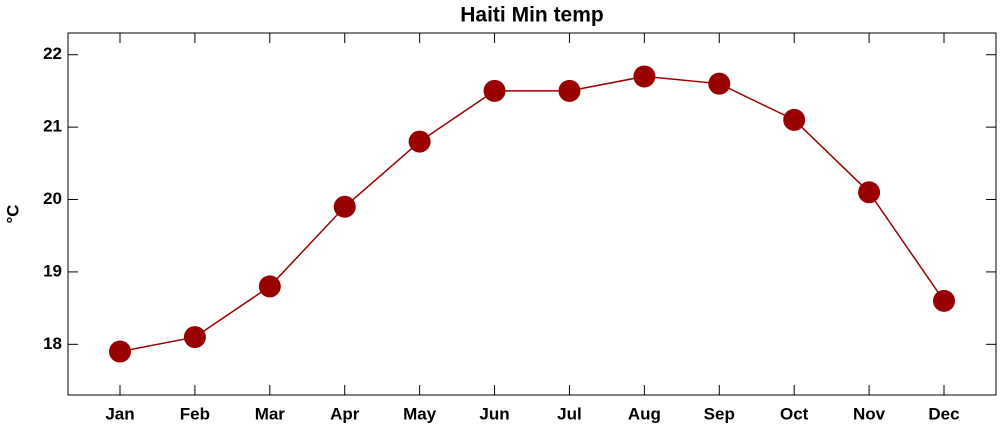  What do you see at coordinates (119, 413) in the screenshot?
I see `x-tick-label: Jan` at bounding box center [119, 413].